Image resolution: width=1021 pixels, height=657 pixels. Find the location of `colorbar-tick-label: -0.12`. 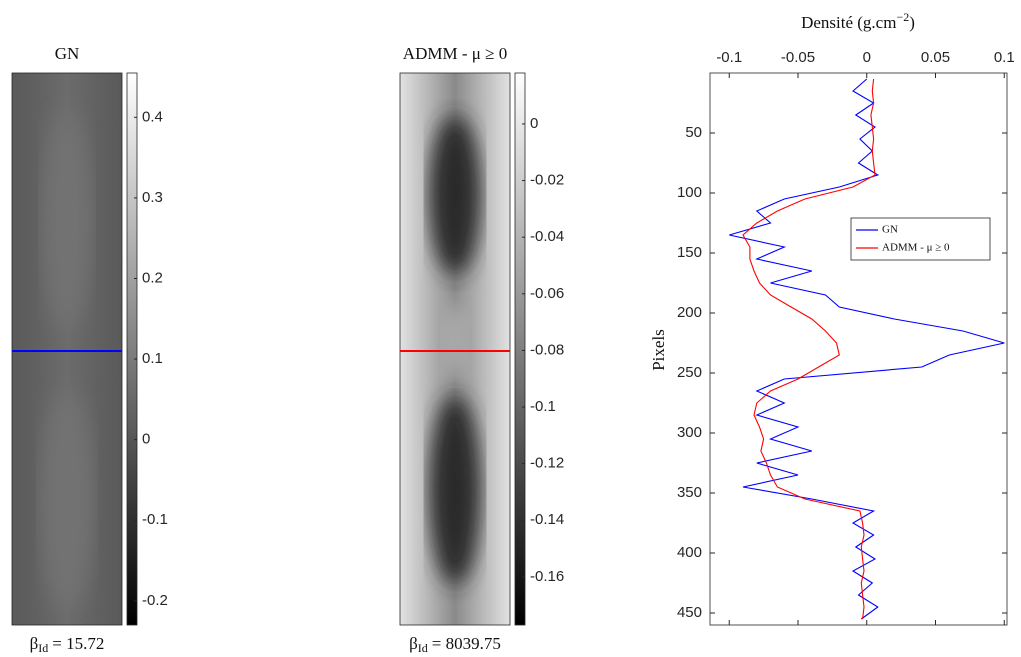

colorbar-tick-label: -0.12 is located at coordinates (547, 463).